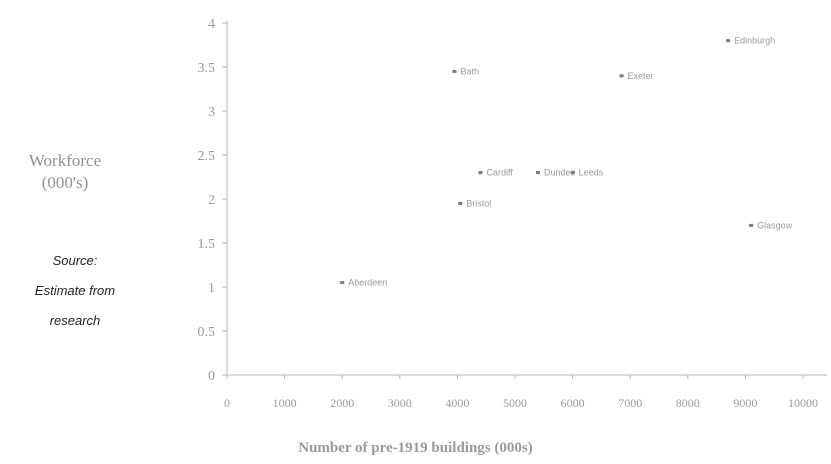 The image size is (831, 464). What do you see at coordinates (573, 403) in the screenshot?
I see `x-tick-label: 6000` at bounding box center [573, 403].